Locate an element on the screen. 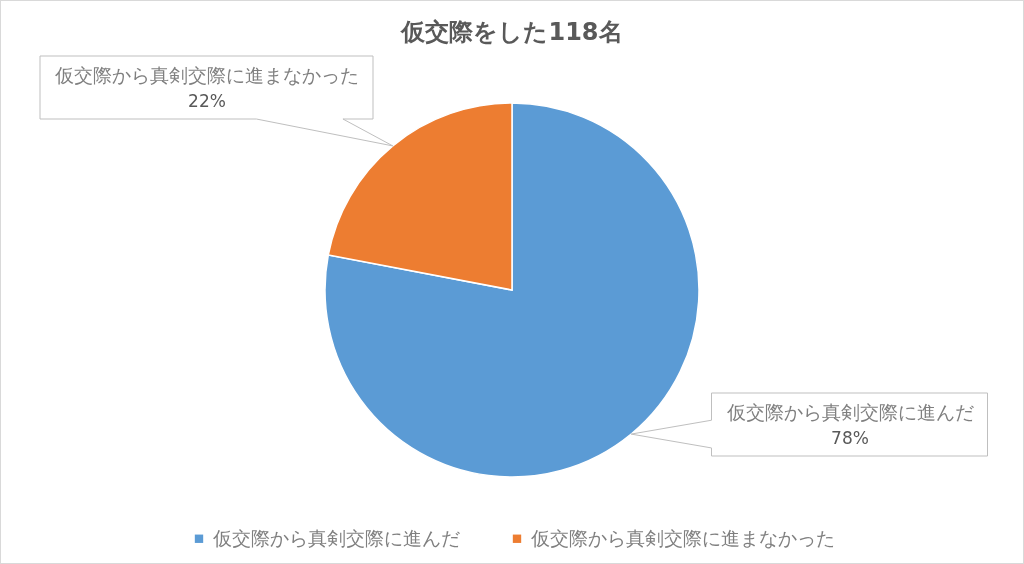 The image size is (1024, 564). chart-title: 仮交際をした118名 is located at coordinates (511, 32).